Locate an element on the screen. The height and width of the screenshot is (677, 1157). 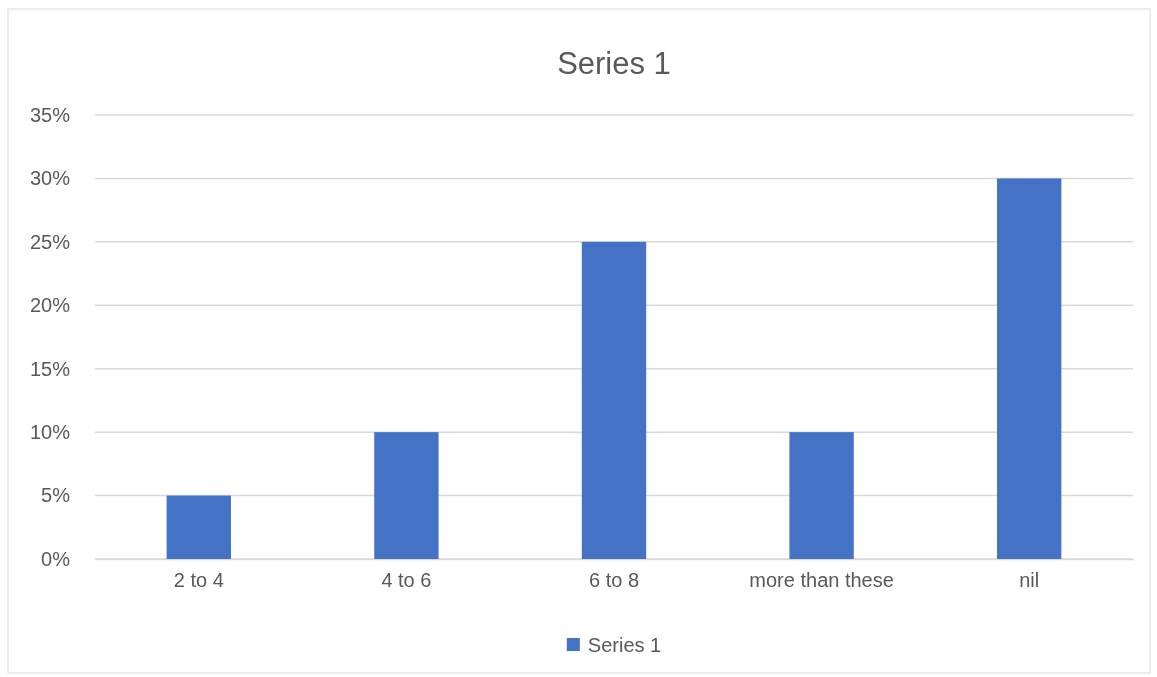
y-tick-label: 5% is located at coordinates (56, 495).